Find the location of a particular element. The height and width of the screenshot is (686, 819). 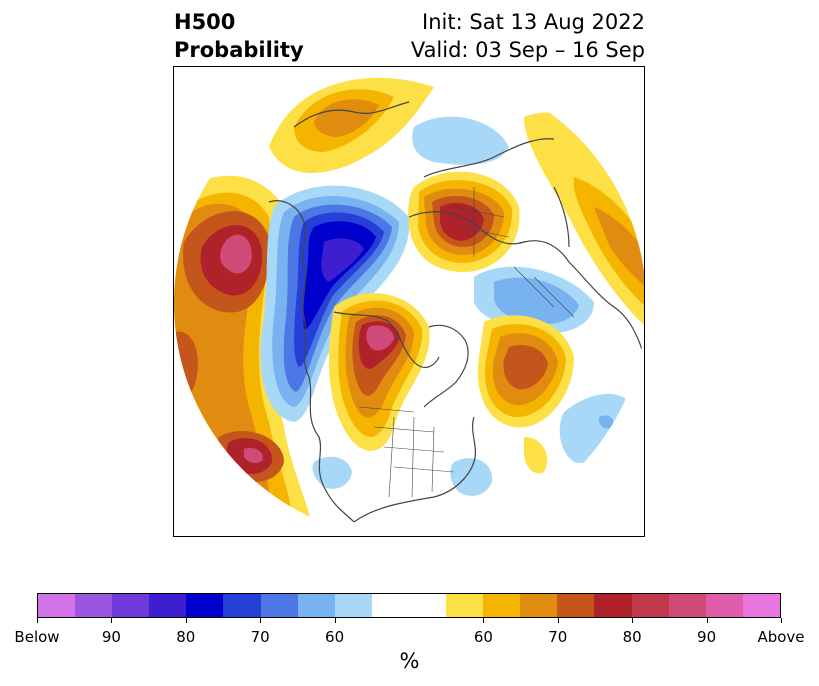

colorbar-label: % is located at coordinates (409, 661).